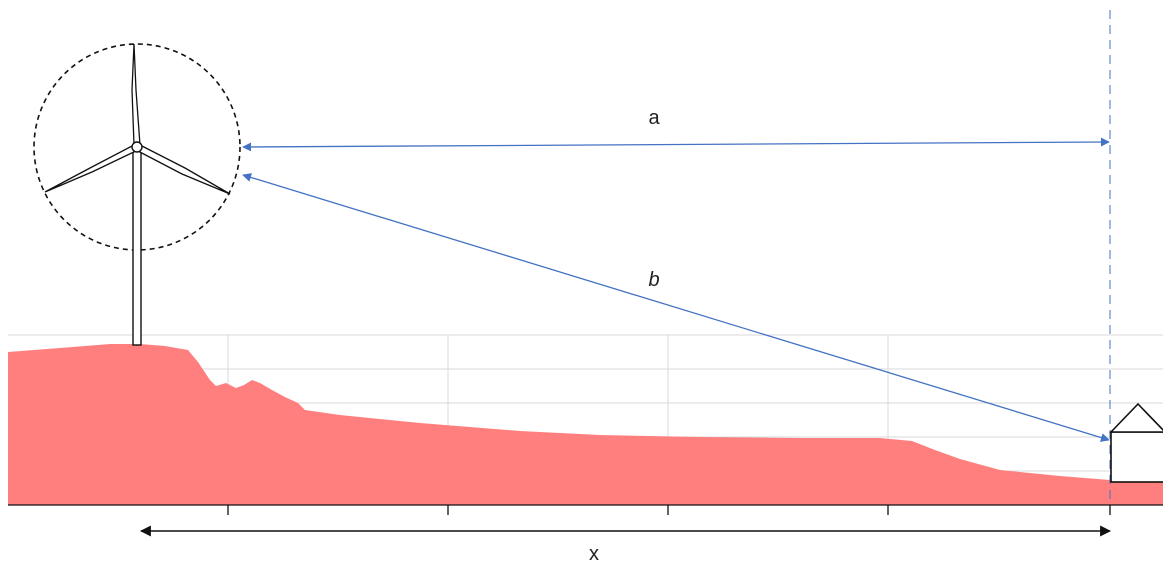  What do you see at coordinates (654, 118) in the screenshot?
I see `distance-a-label: a` at bounding box center [654, 118].